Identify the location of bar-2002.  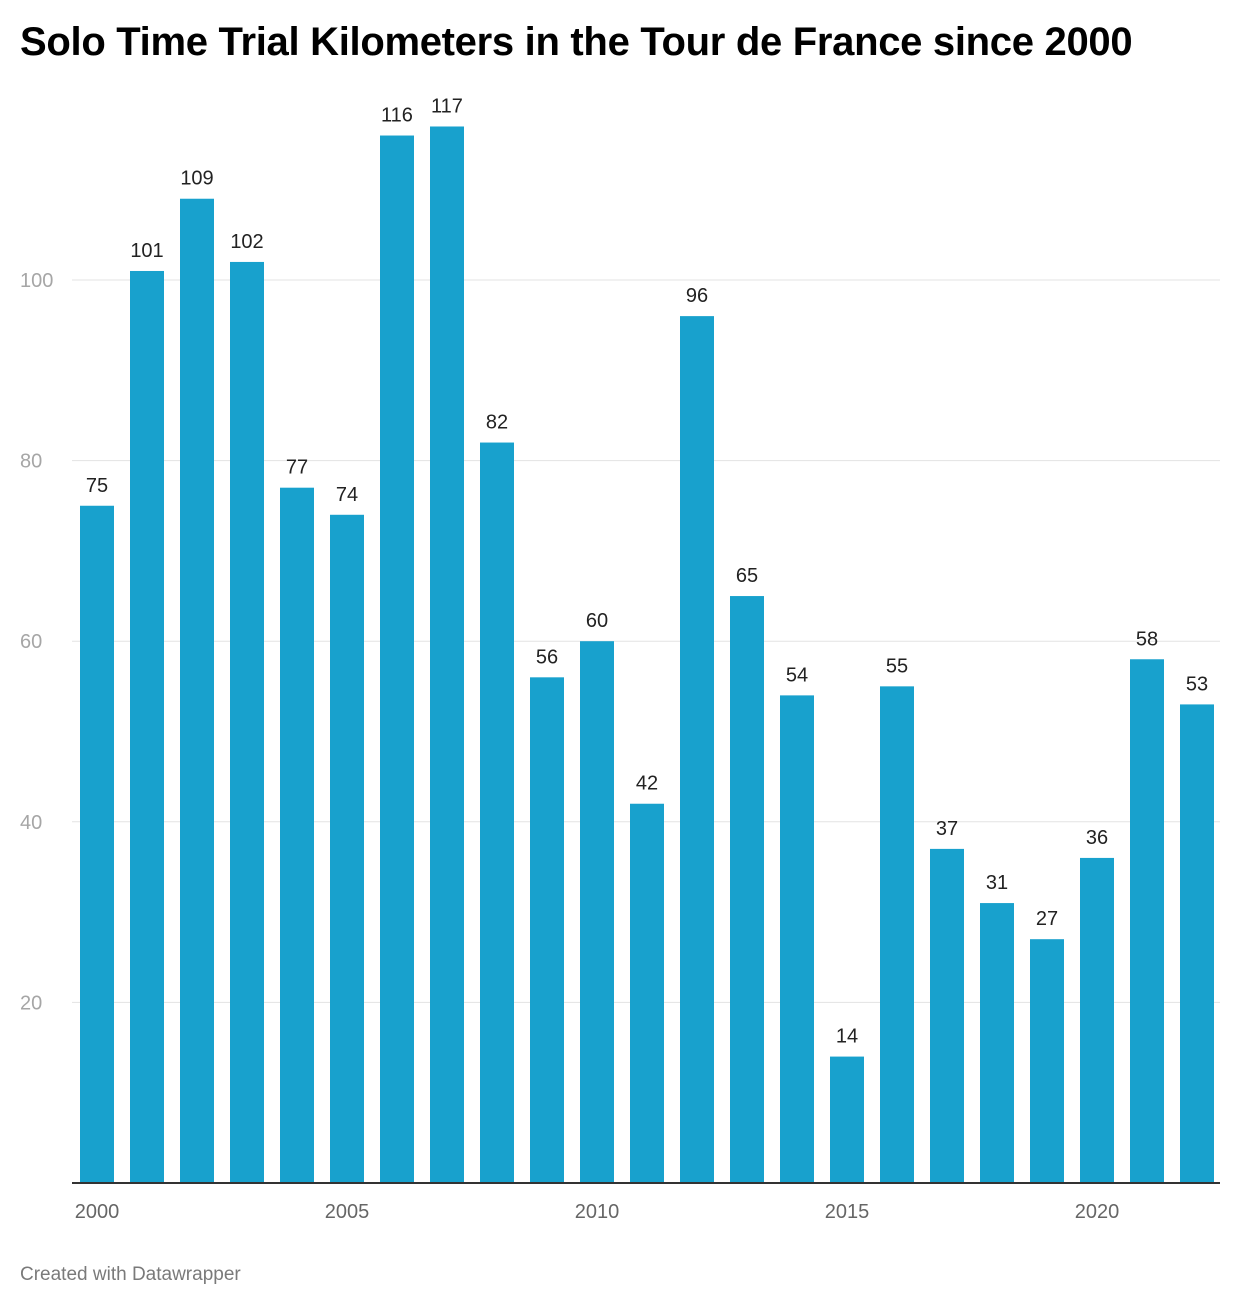
(197, 691).